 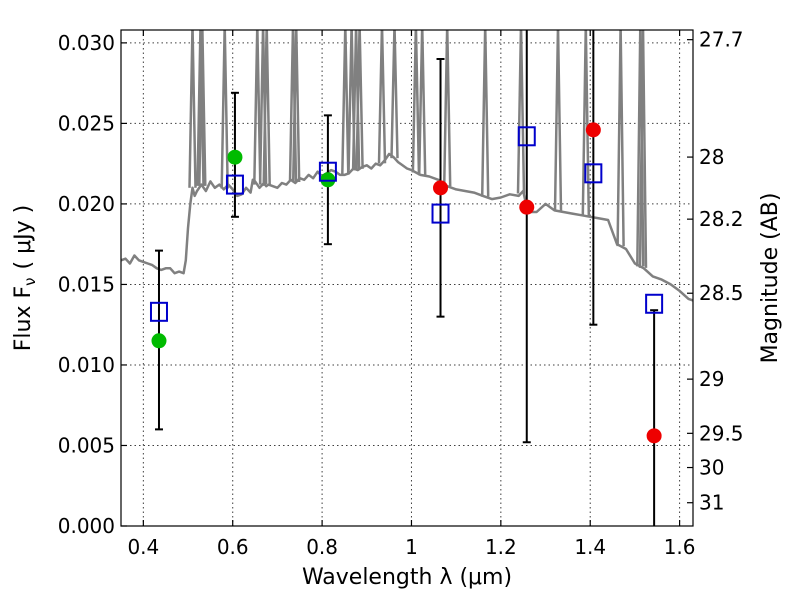 I want to click on y-axis-label-main: Flux F, so click(x=23, y=318).